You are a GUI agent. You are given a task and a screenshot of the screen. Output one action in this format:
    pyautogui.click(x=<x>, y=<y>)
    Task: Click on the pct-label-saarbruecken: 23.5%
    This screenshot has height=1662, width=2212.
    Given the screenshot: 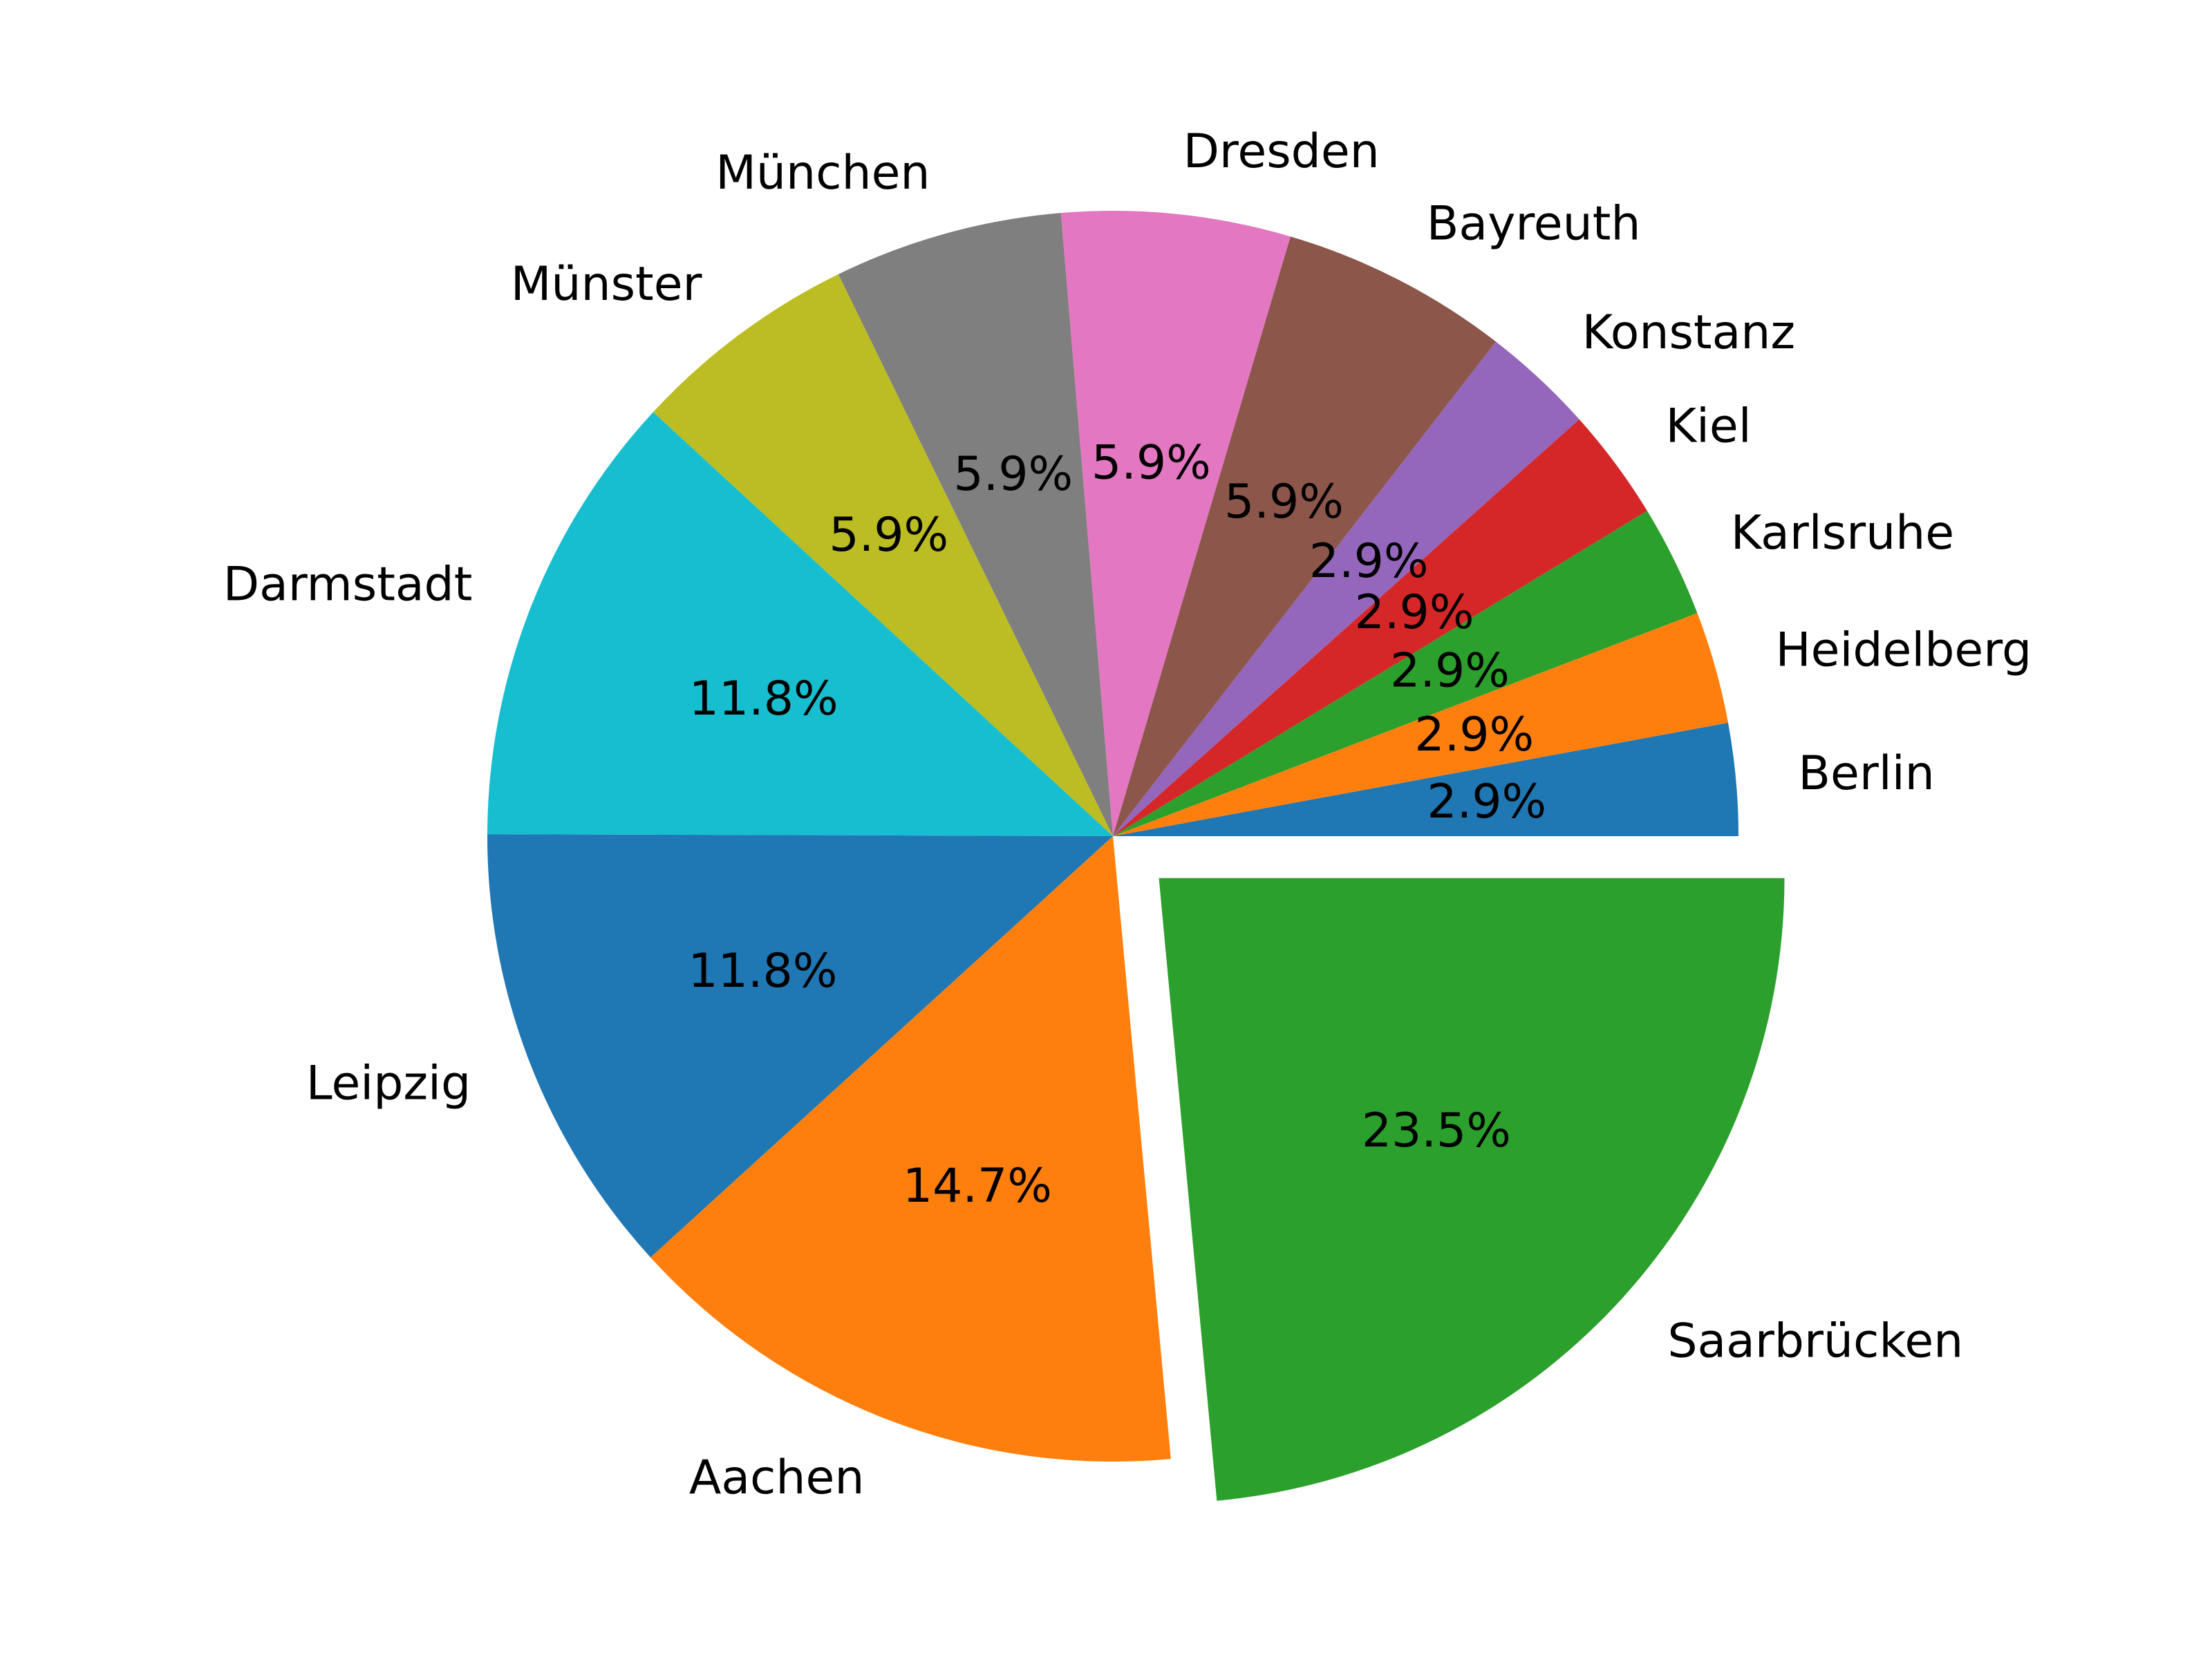 What is the action you would take?
    pyautogui.click(x=1436, y=1131)
    